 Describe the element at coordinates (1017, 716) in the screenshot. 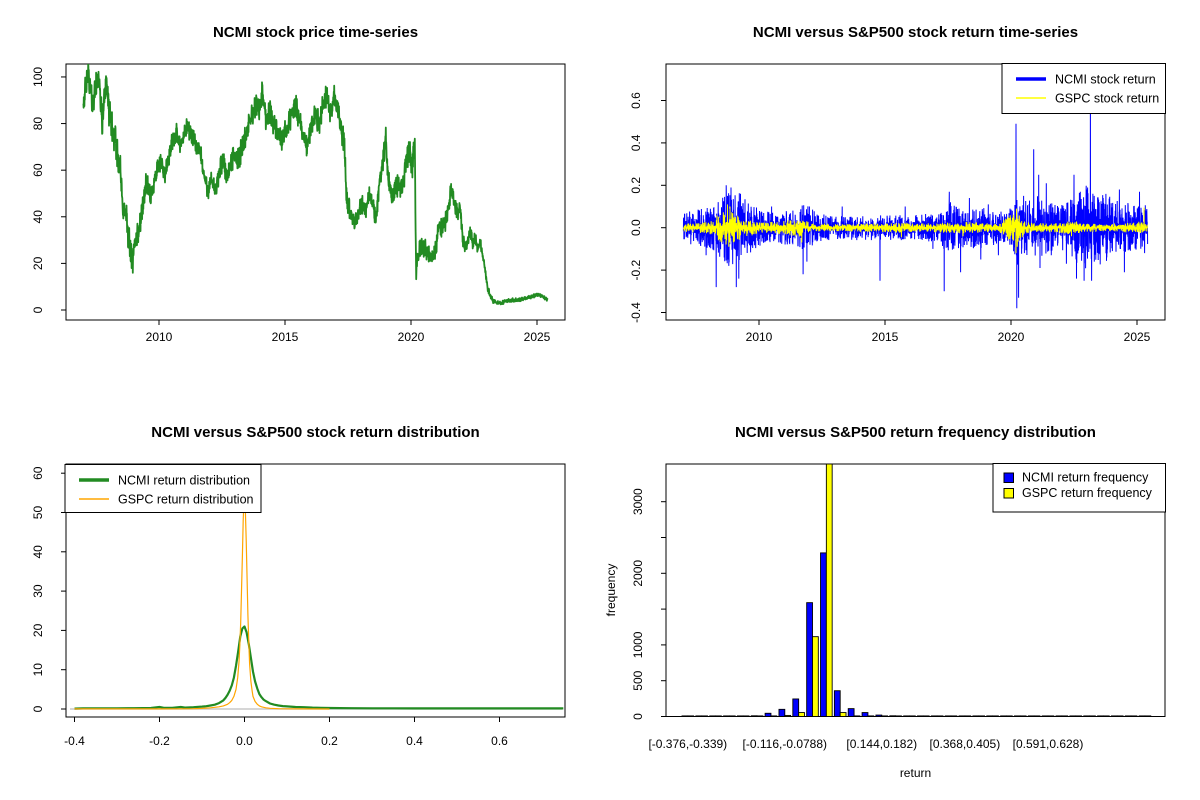

I see `bar-ncmi-bin24` at that location.